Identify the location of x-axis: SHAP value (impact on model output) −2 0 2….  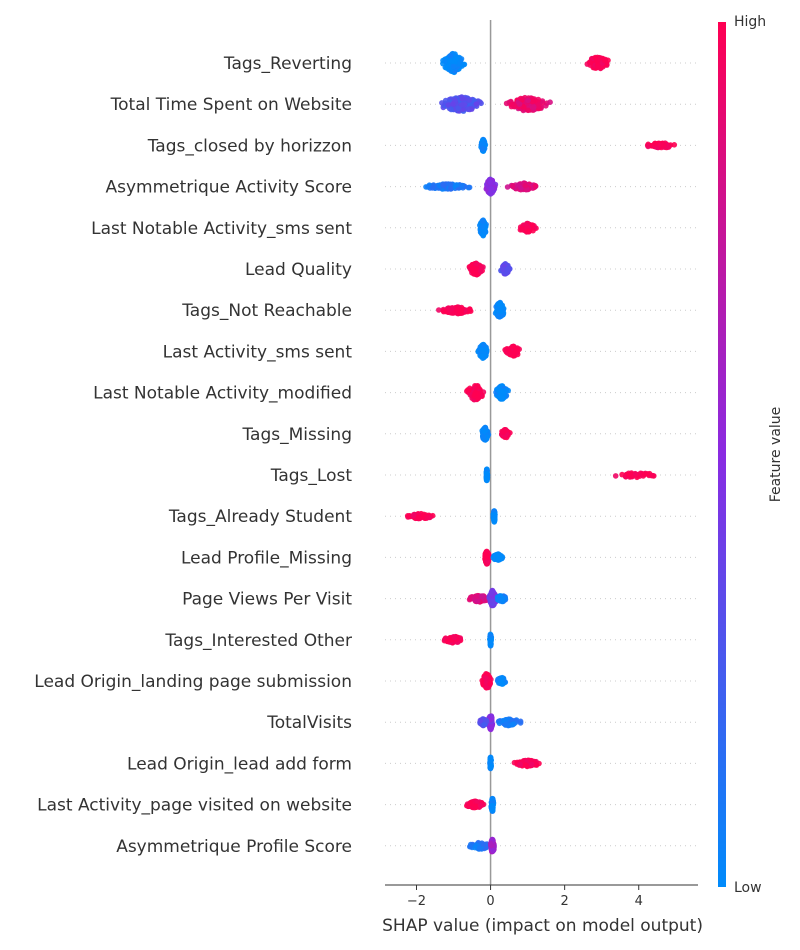
(542, 910).